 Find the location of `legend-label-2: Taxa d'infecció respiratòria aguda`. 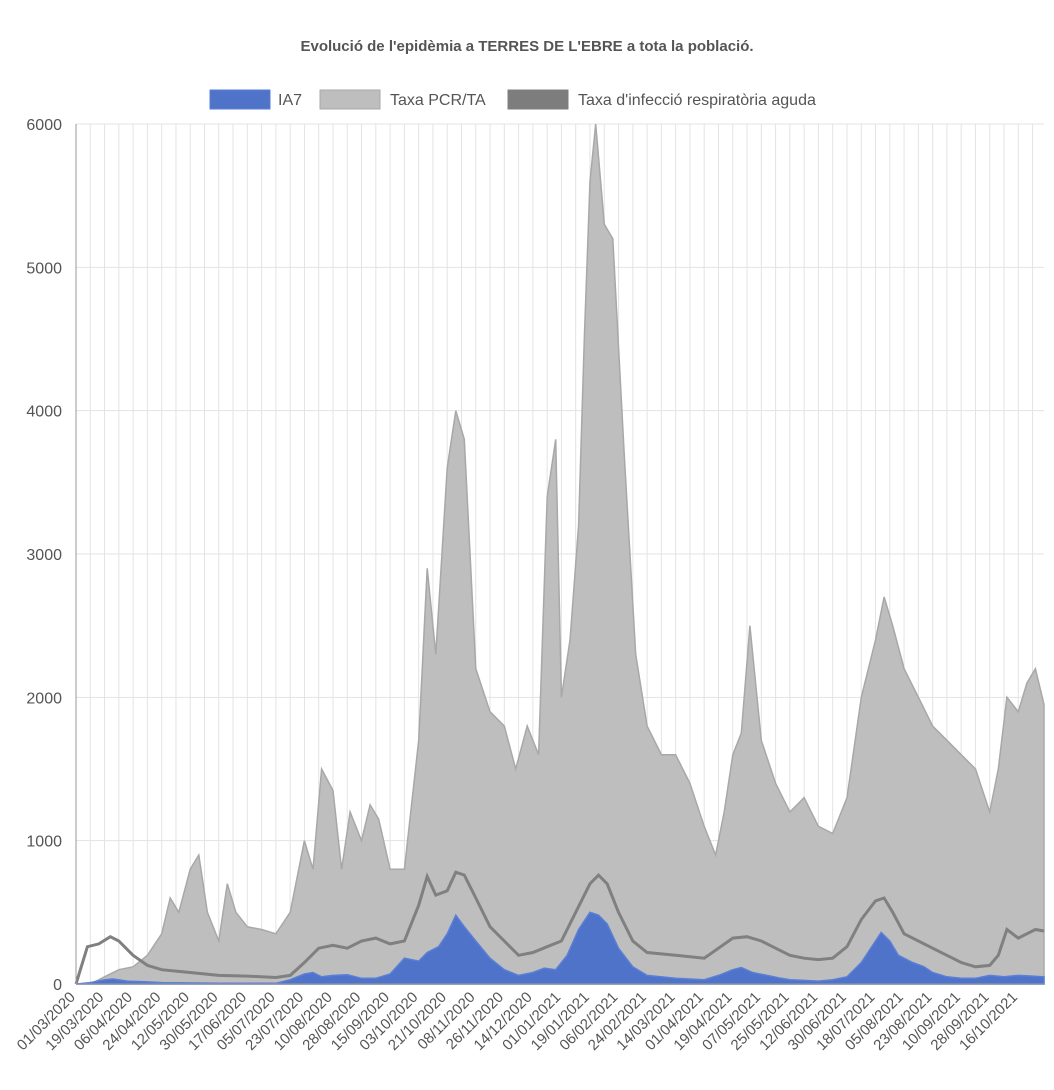

legend-label-2: Taxa d'infecció respiratòria aguda is located at coordinates (697, 100).